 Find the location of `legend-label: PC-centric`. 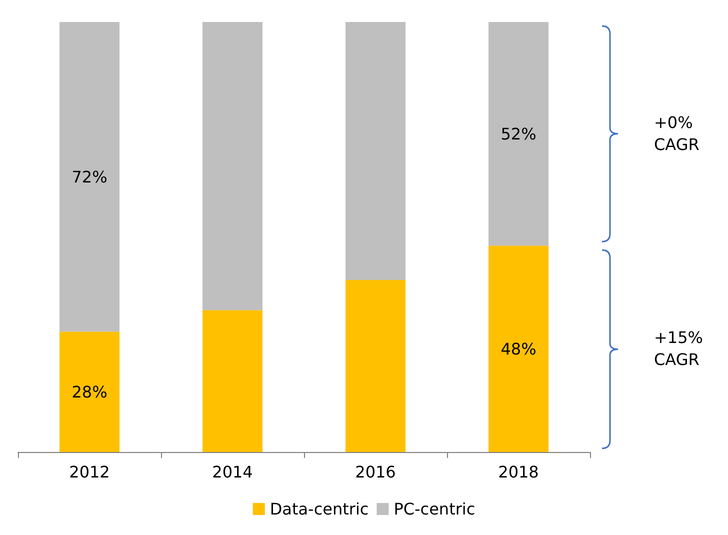

legend-label: PC-centric is located at coordinates (435, 509).